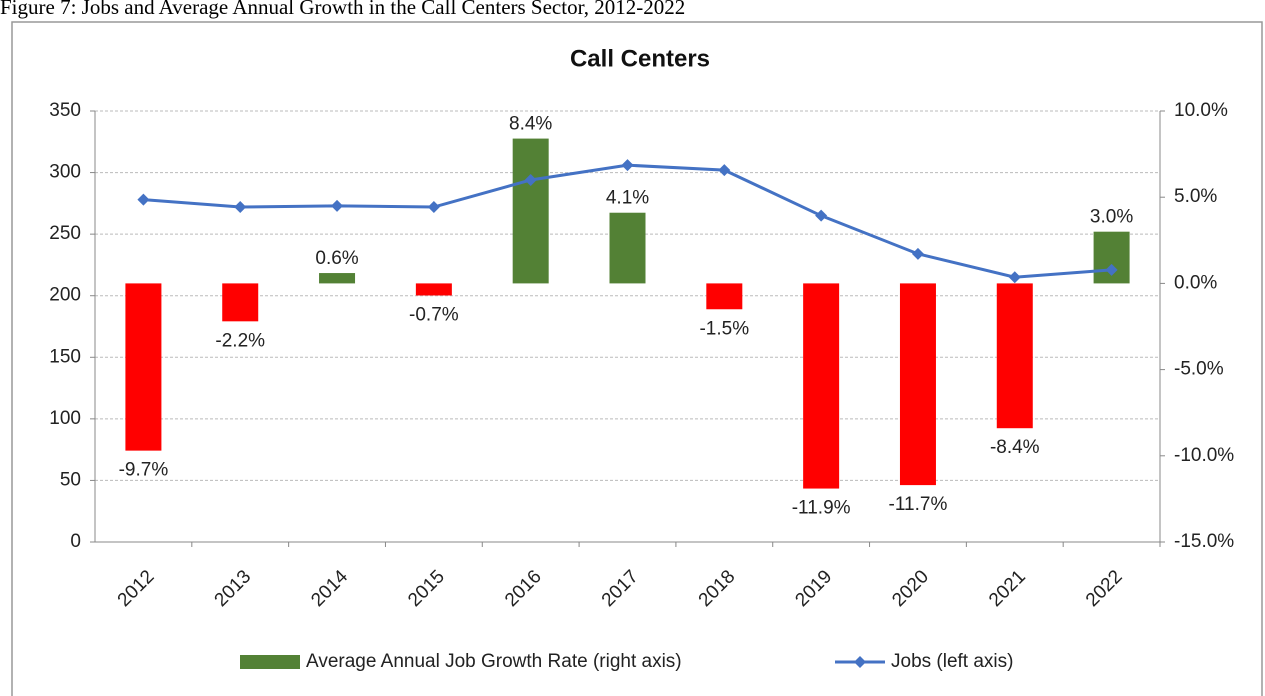  Describe the element at coordinates (65, 233) in the screenshot. I see `y-tick-label: 250` at that location.